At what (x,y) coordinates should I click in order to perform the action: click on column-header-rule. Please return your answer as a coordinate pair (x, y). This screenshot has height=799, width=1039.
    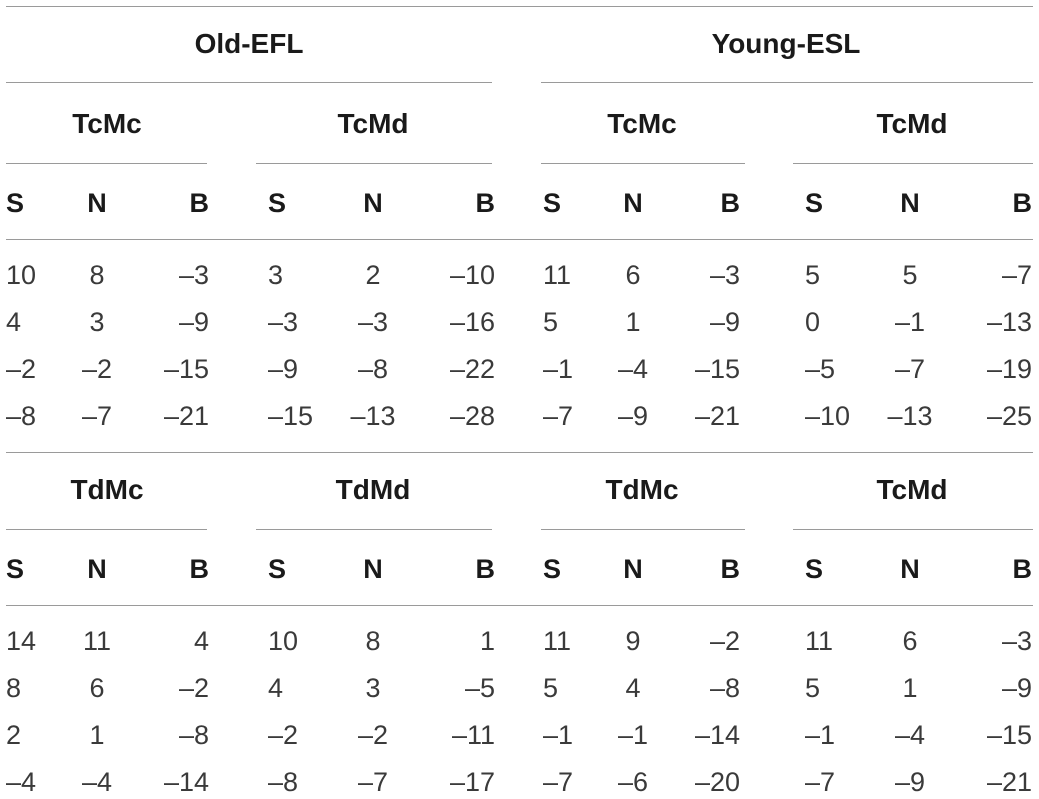
    Looking at the image, I should click on (519, 605).